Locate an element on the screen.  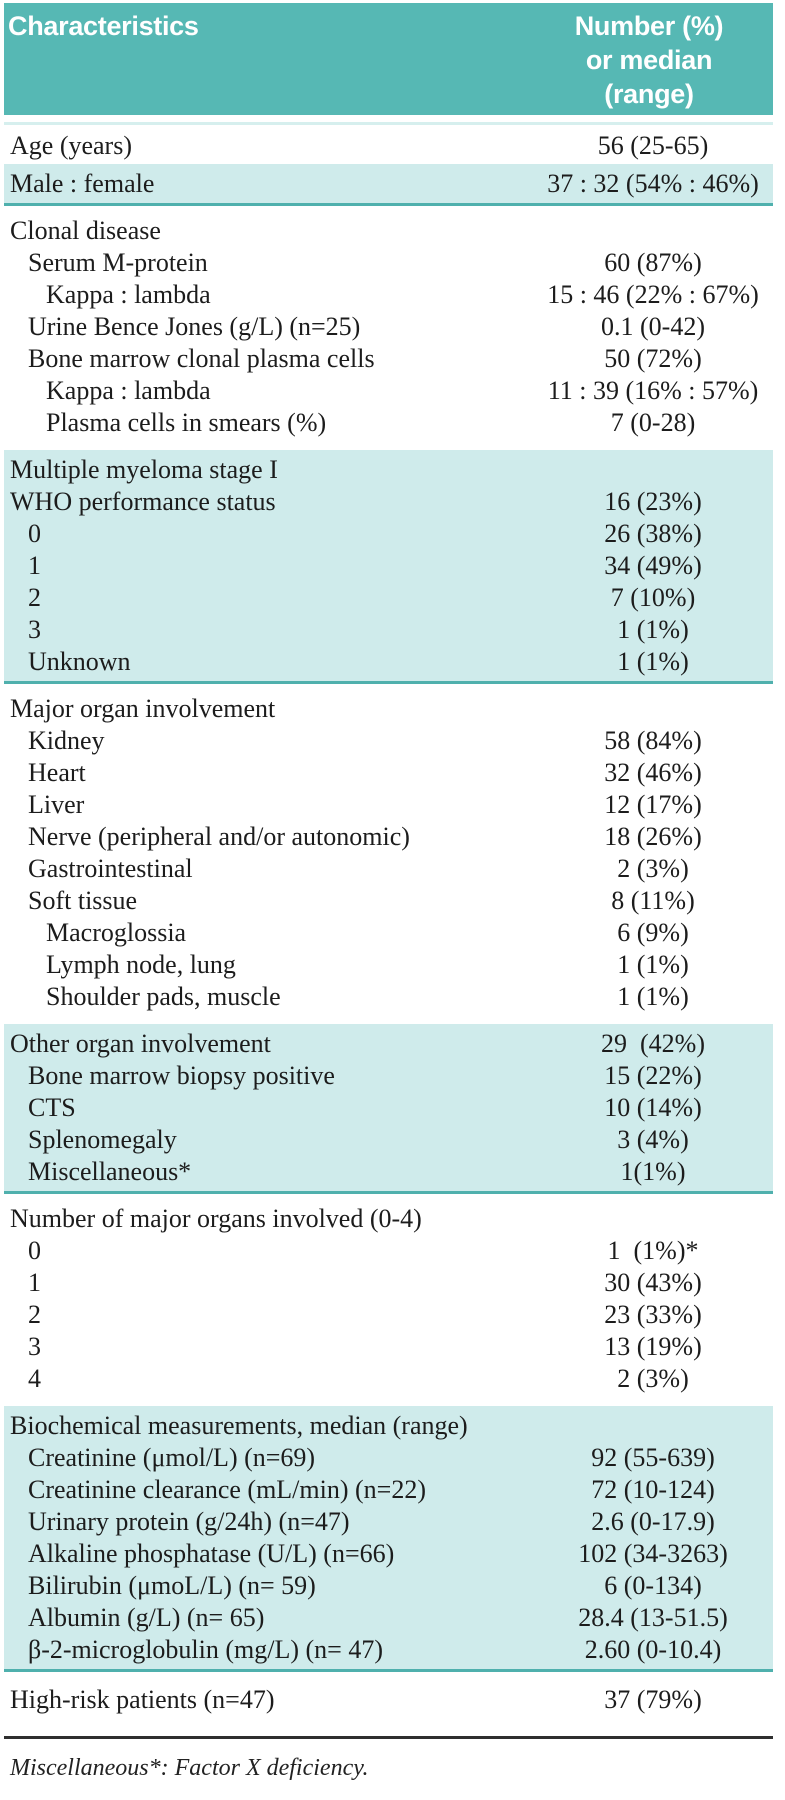
row-value: 58 (84%) is located at coordinates (653, 740).